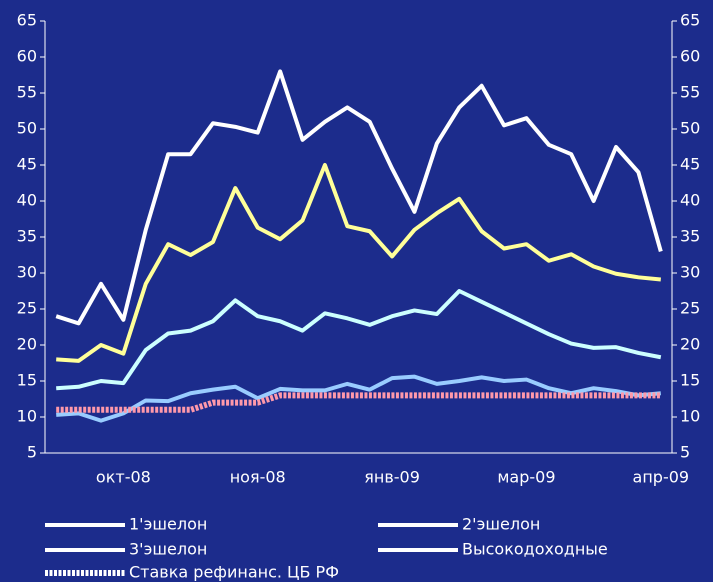 The width and height of the screenshot is (713, 582). What do you see at coordinates (535, 549) in the screenshot?
I see `legend-label: Высокодоходные` at bounding box center [535, 549].